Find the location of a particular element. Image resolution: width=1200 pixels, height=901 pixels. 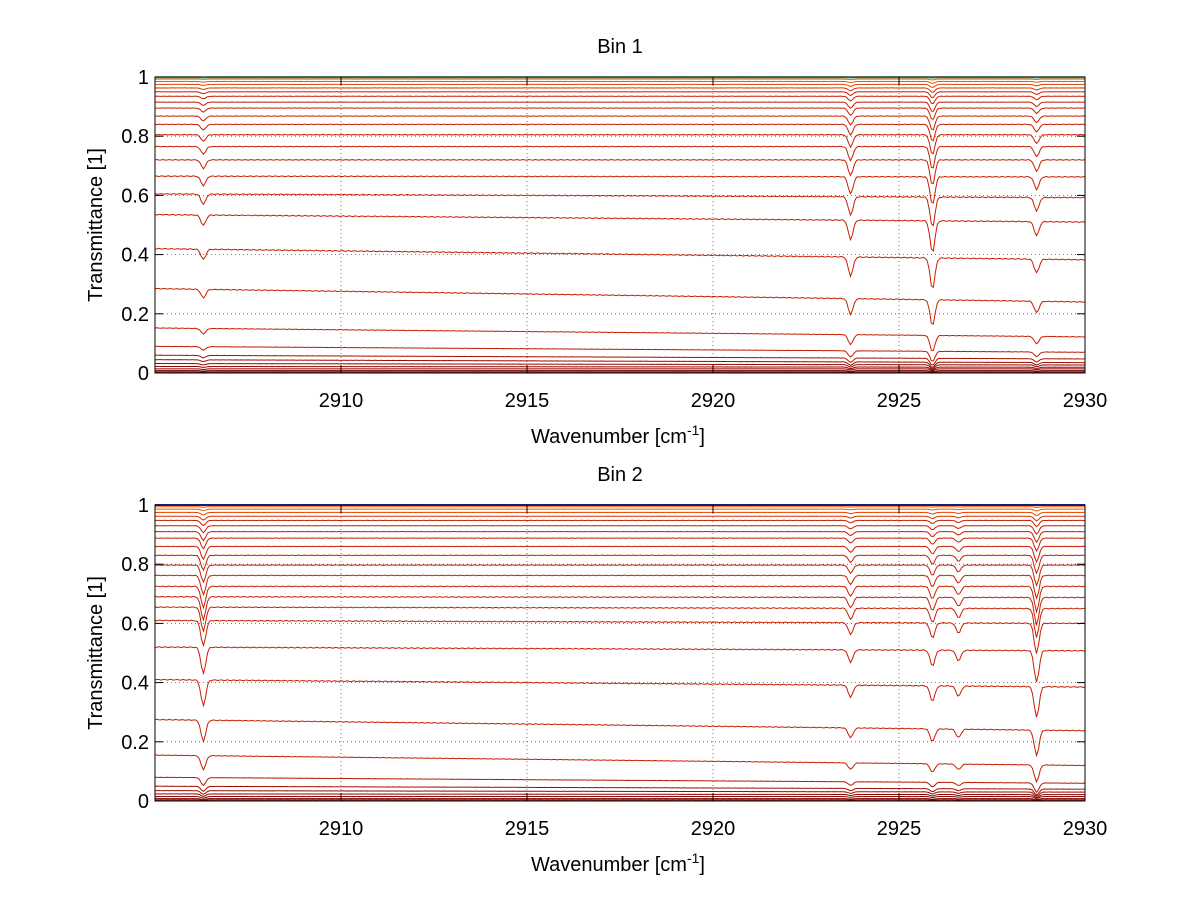

chart-title: Bin 2 is located at coordinates (620, 475).